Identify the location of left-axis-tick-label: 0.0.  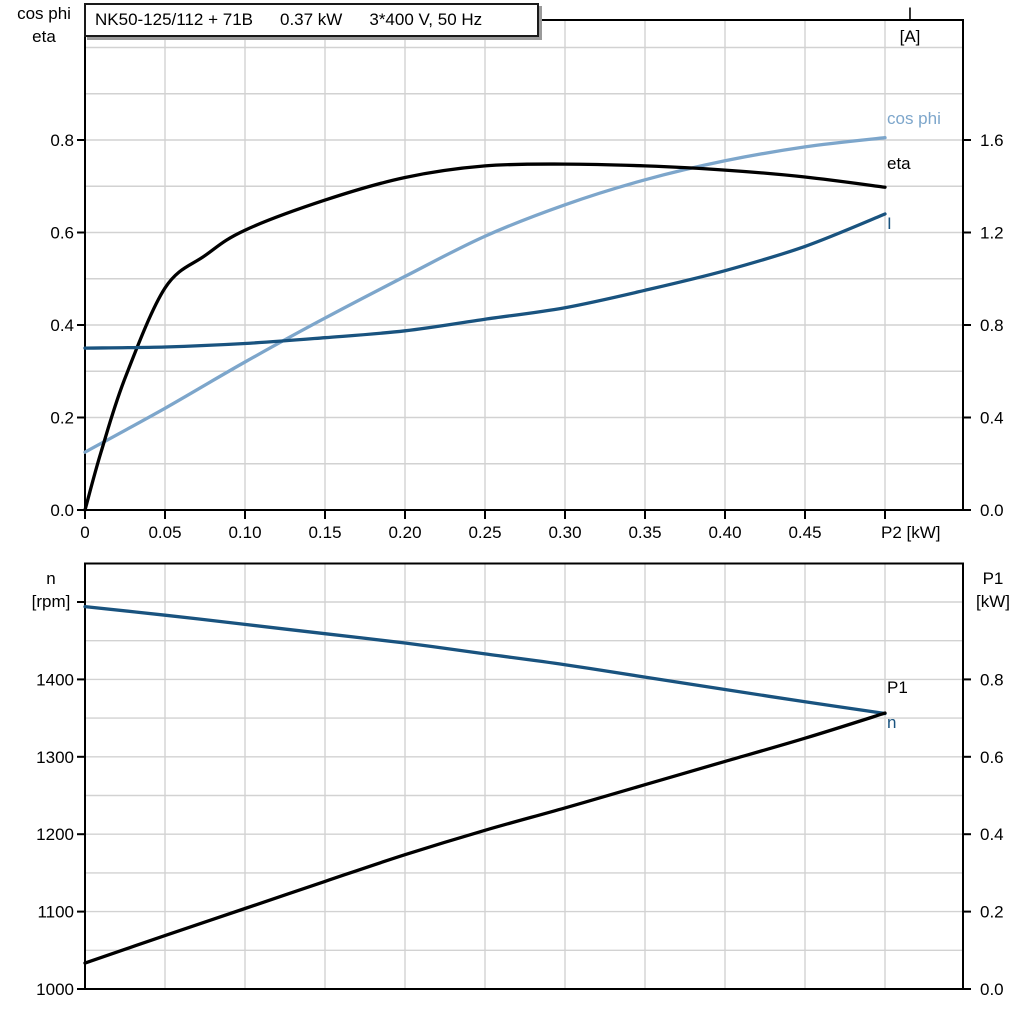
(62, 510).